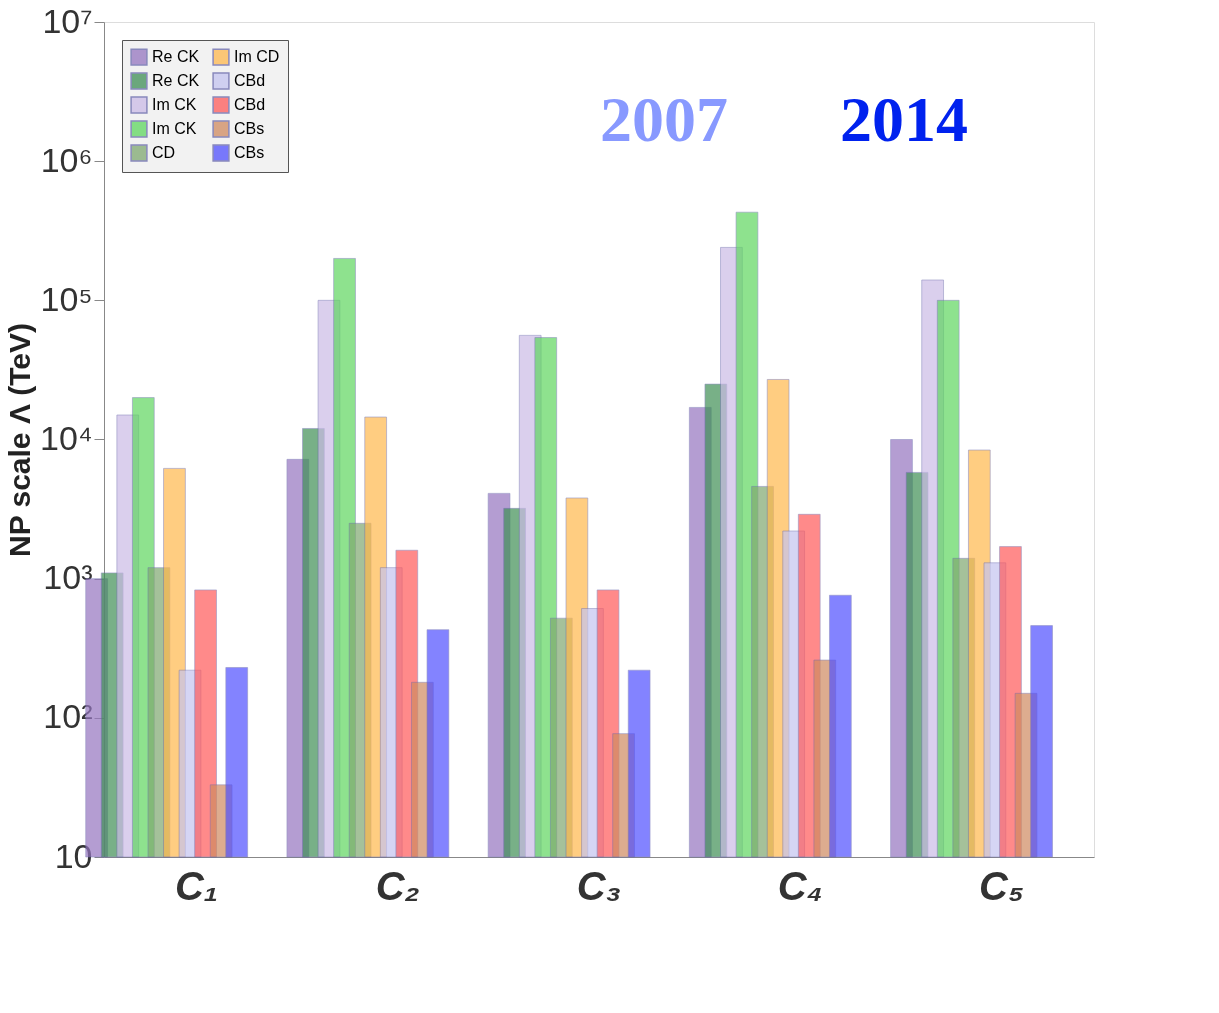 The width and height of the screenshot is (1219, 1013). I want to click on y-tick-label: 10, so click(73, 855).